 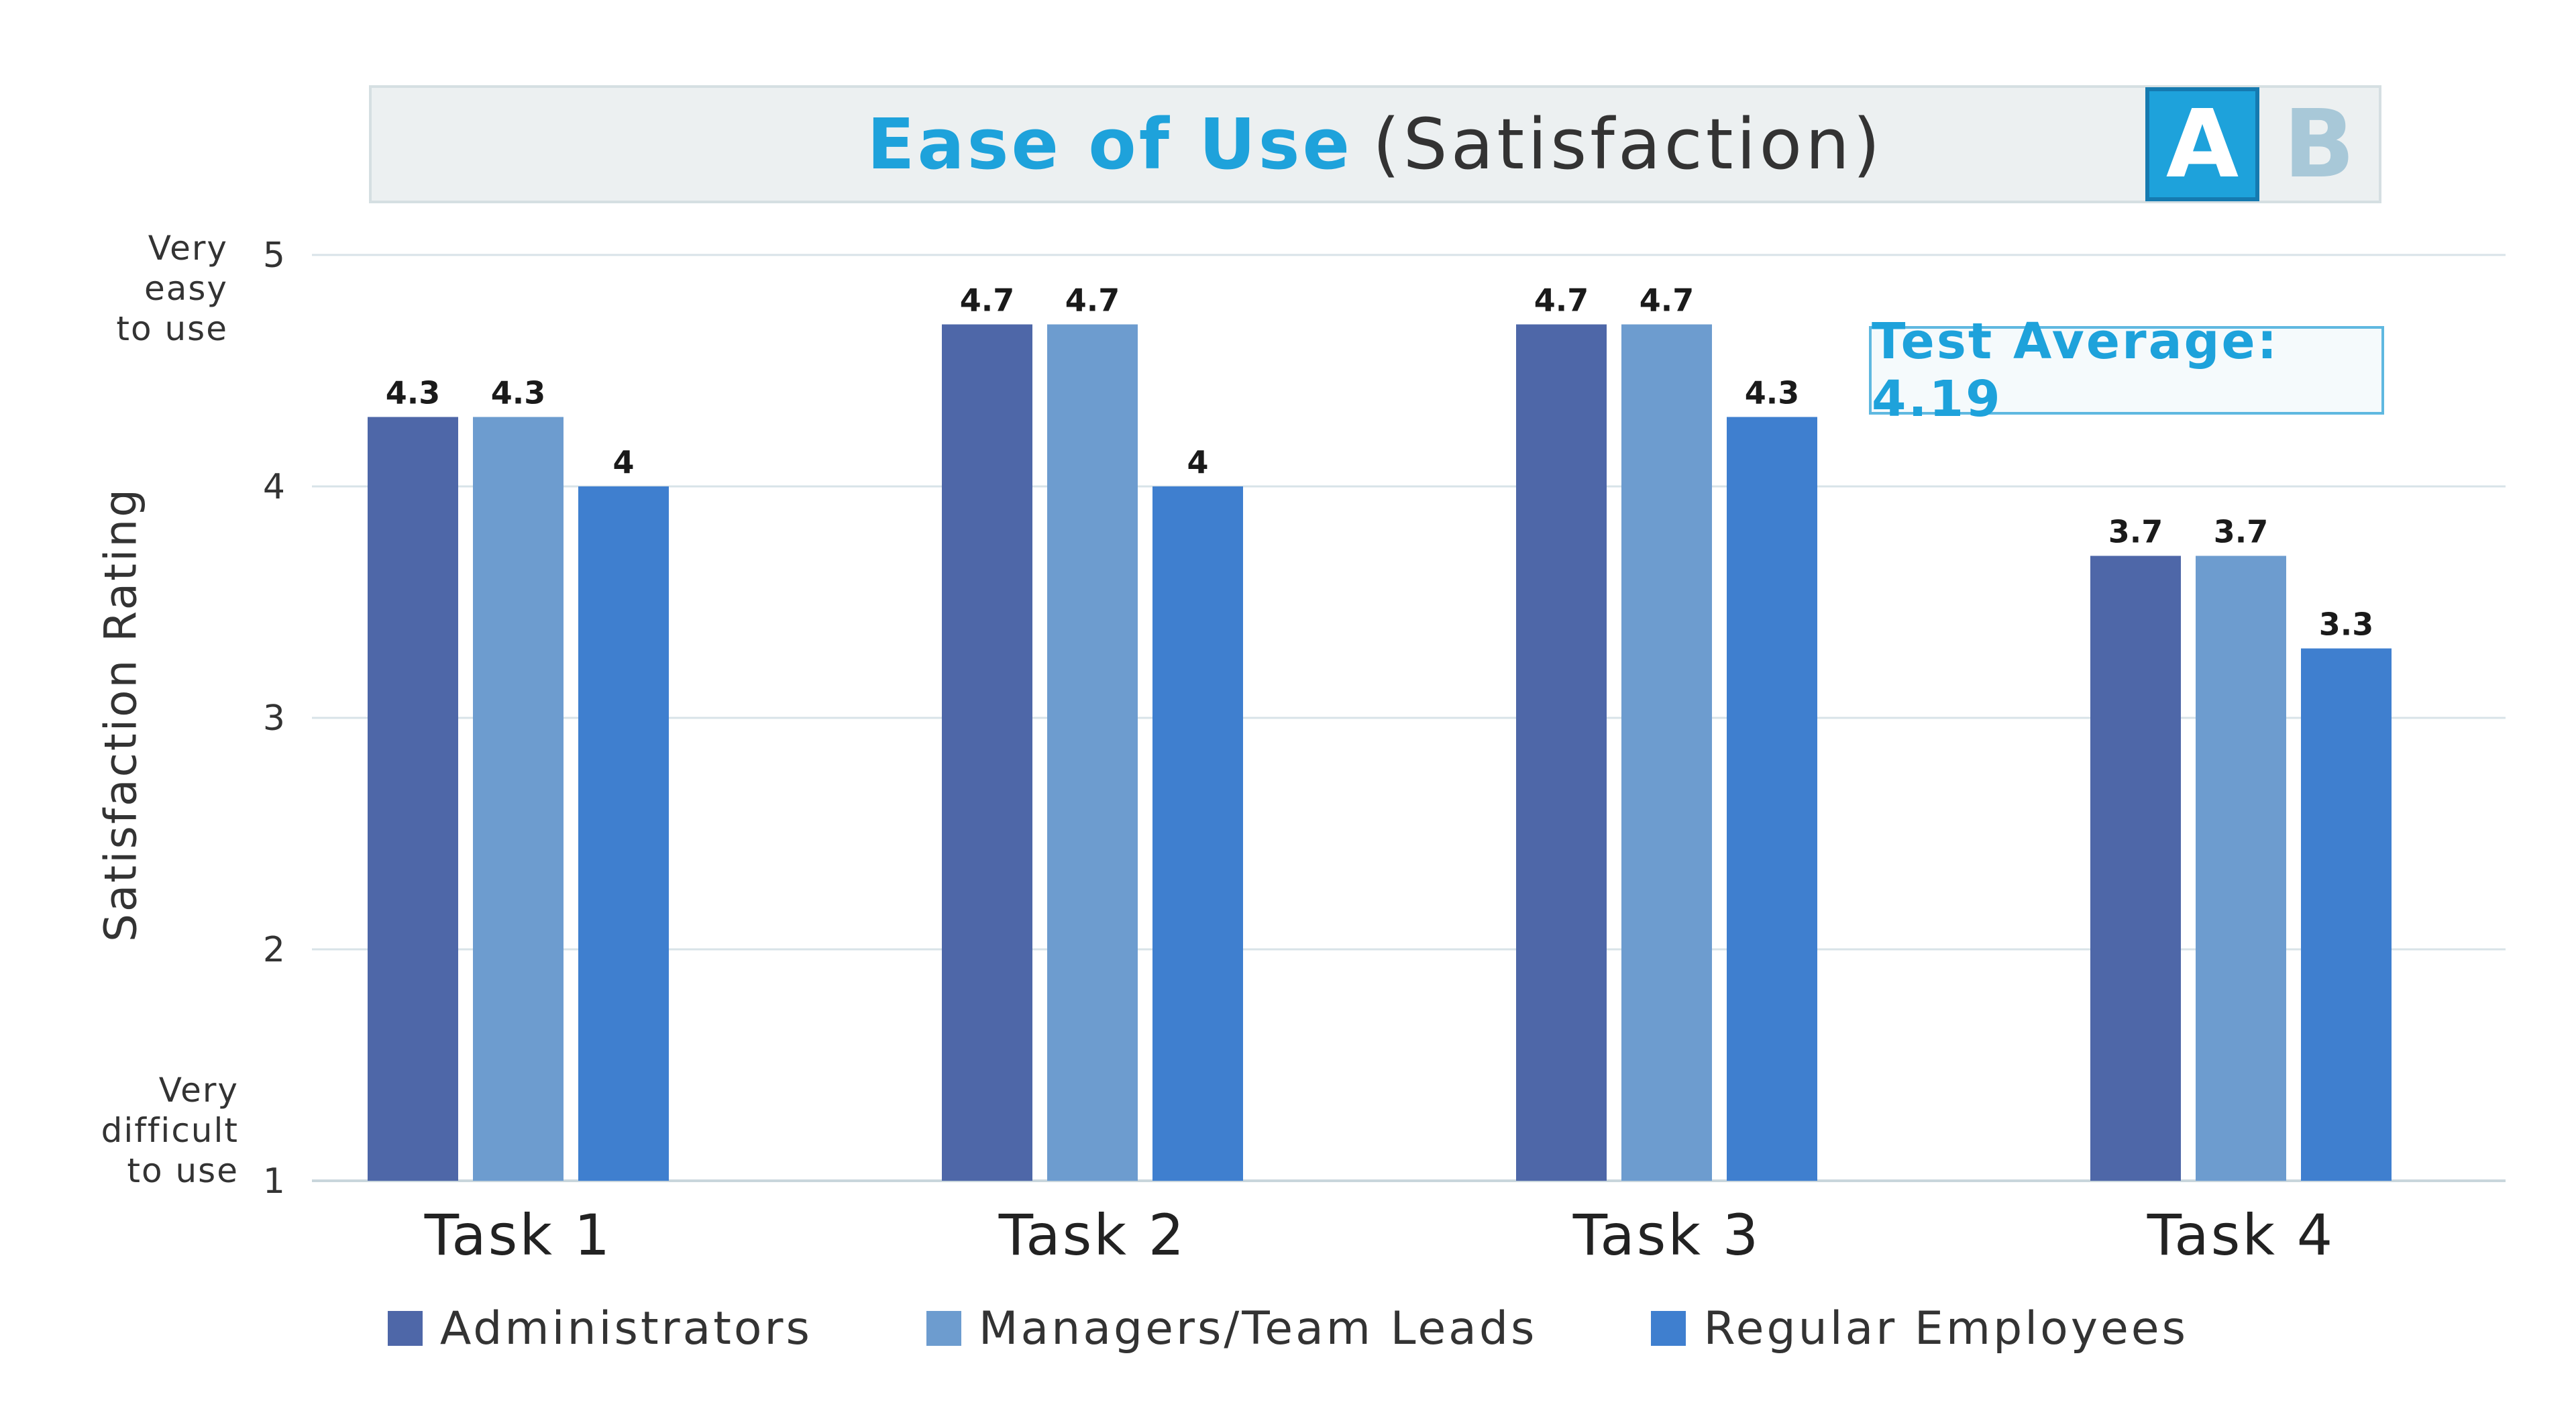 I want to click on legend-label-managers: Managers/Team Leads, so click(x=1258, y=1328).